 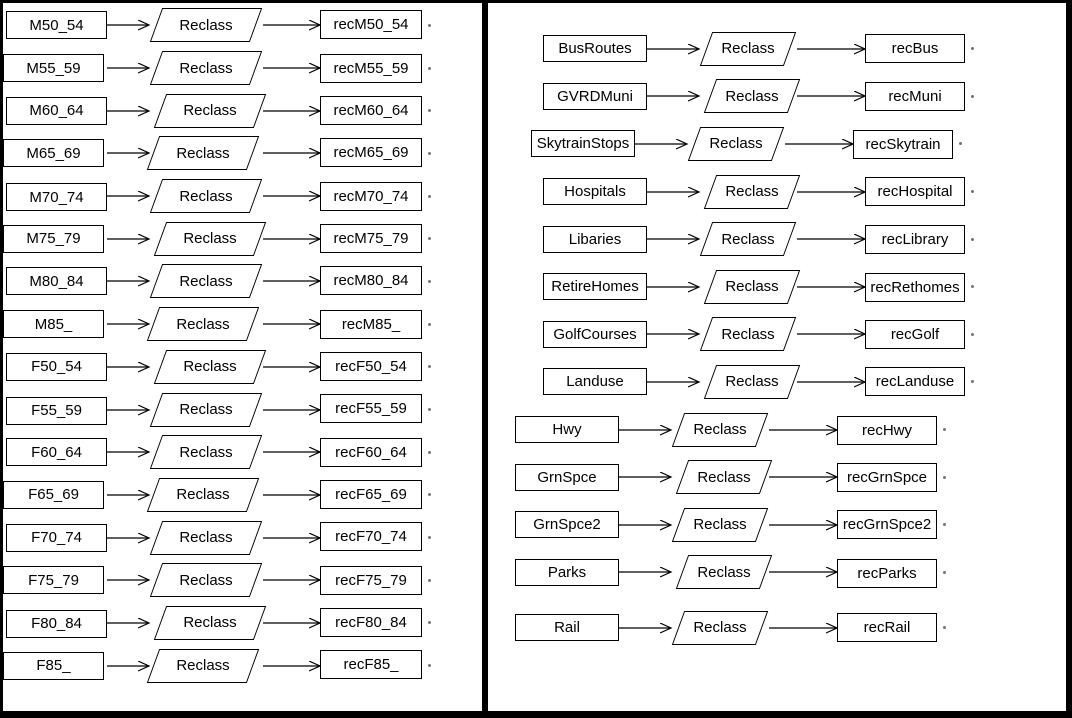 What do you see at coordinates (56, 623) in the screenshot?
I see `input-data-node: F80_84` at bounding box center [56, 623].